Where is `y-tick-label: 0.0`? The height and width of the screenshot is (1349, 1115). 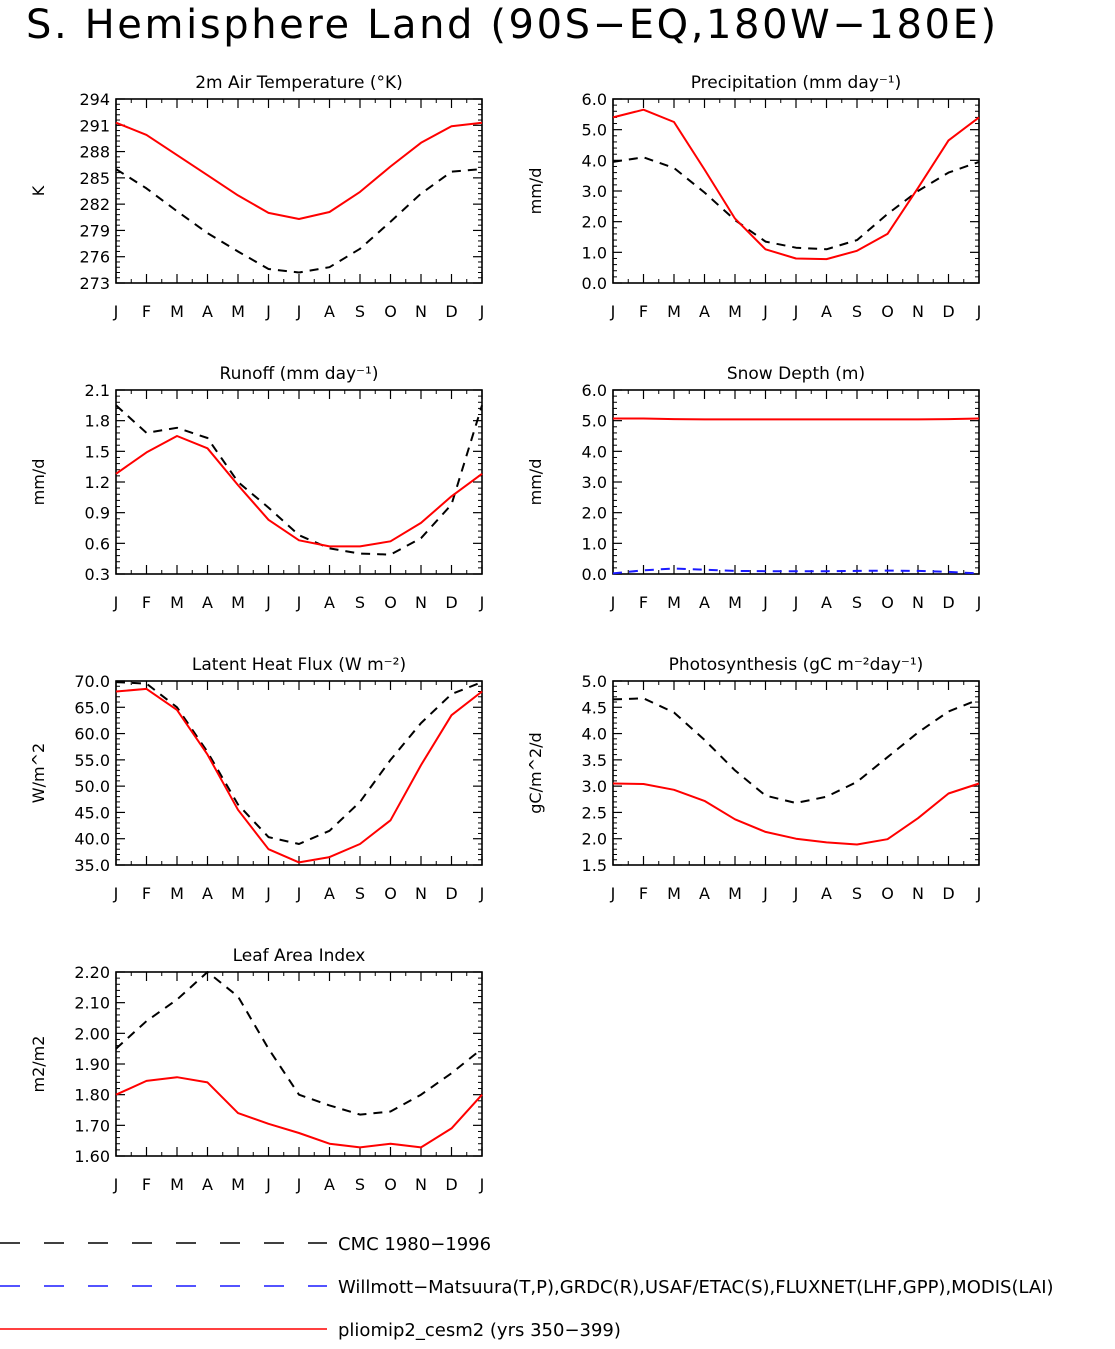 y-tick-label: 0.0 is located at coordinates (594, 283).